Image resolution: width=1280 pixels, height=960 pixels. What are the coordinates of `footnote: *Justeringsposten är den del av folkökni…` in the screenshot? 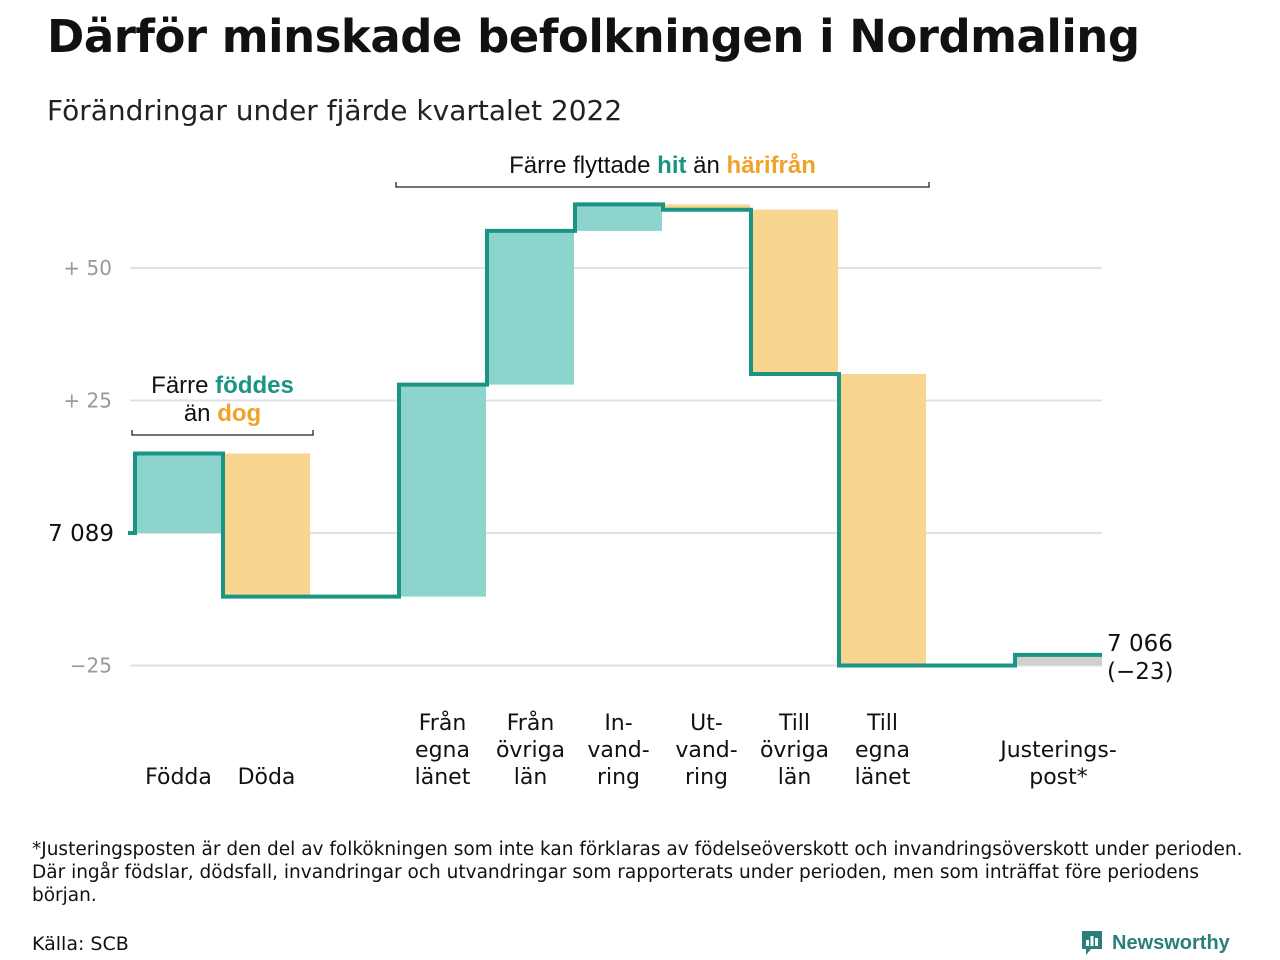 It's located at (637, 872).